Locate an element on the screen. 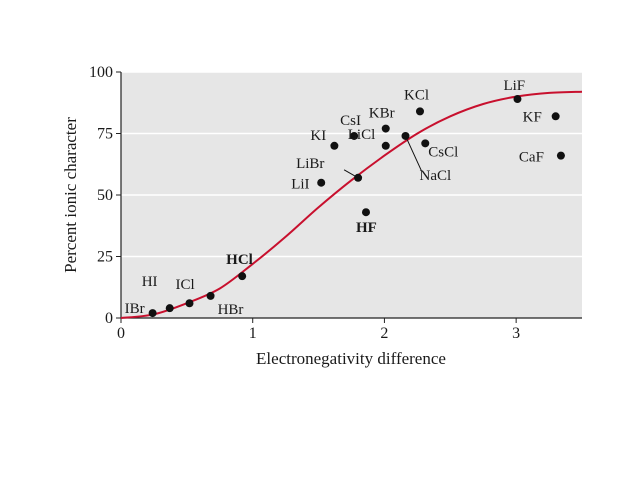 This screenshot has height=478, width=638. point-lif is located at coordinates (517, 99).